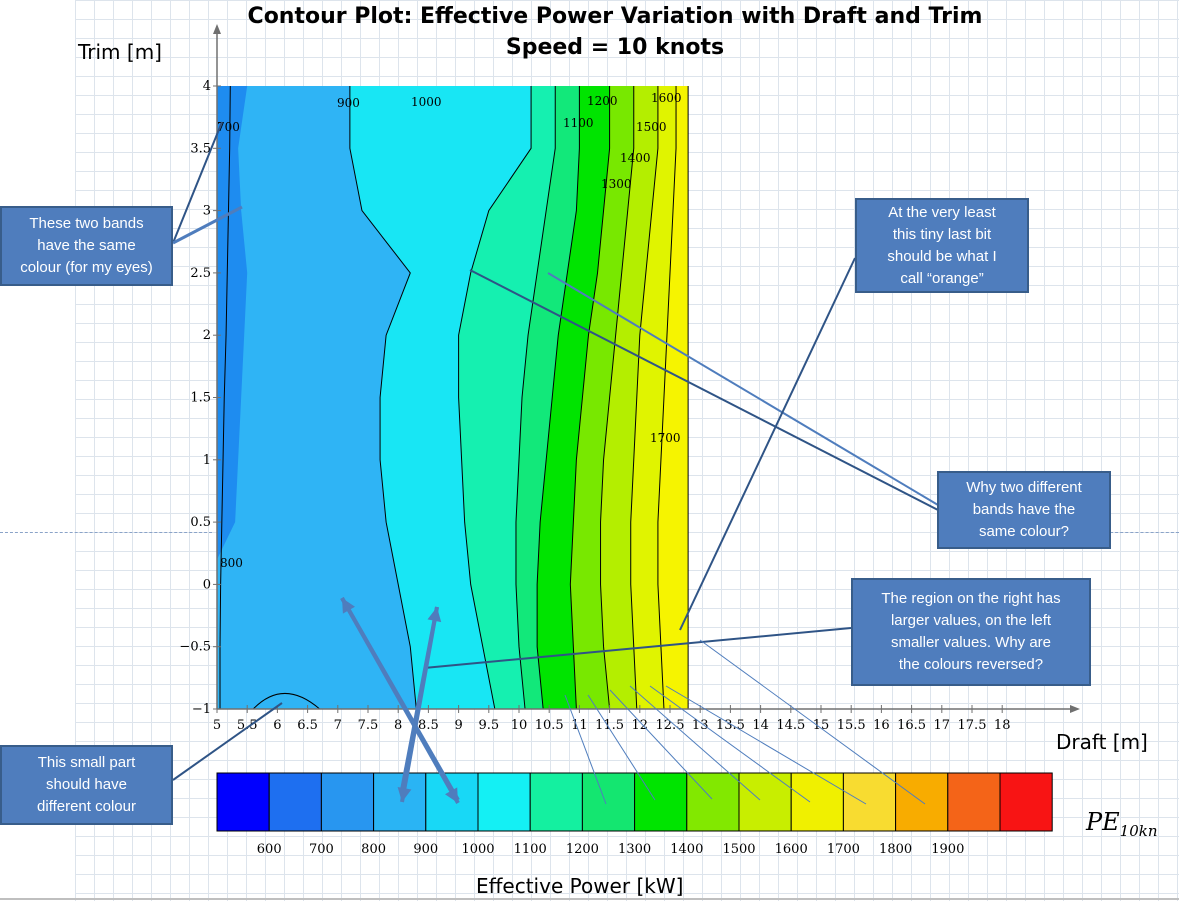  What do you see at coordinates (277, 725) in the screenshot?
I see `x-tick-label: 6` at bounding box center [277, 725].